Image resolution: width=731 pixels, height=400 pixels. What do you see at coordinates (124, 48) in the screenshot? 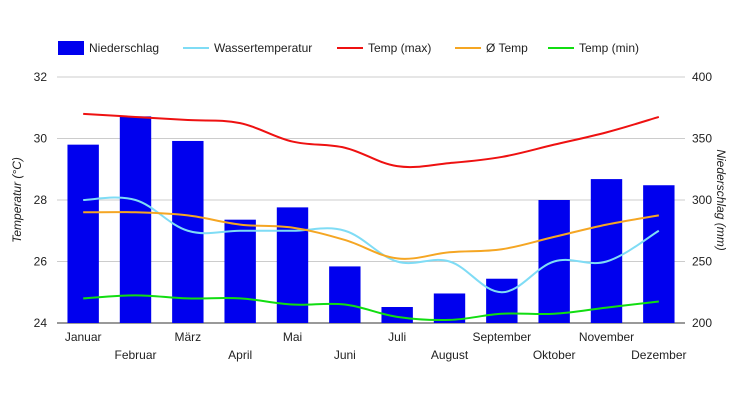
I see `legend-label: Niederschlag` at bounding box center [124, 48].